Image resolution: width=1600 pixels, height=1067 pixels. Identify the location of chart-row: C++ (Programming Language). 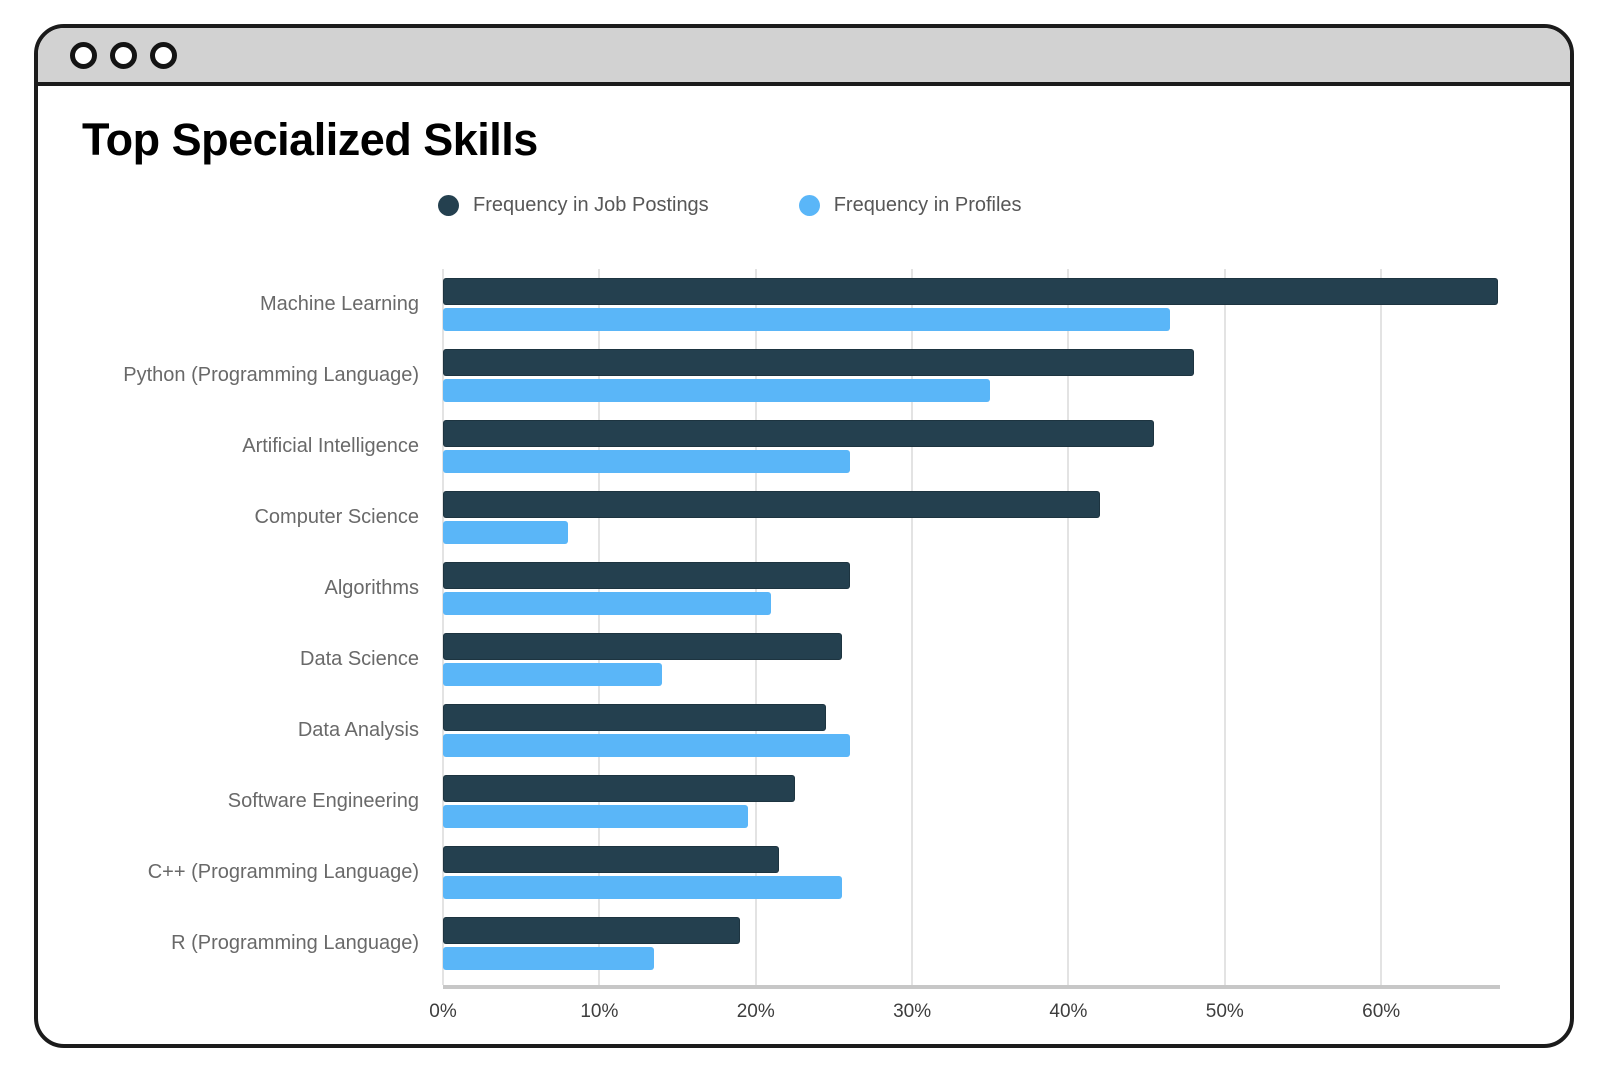
(791, 872).